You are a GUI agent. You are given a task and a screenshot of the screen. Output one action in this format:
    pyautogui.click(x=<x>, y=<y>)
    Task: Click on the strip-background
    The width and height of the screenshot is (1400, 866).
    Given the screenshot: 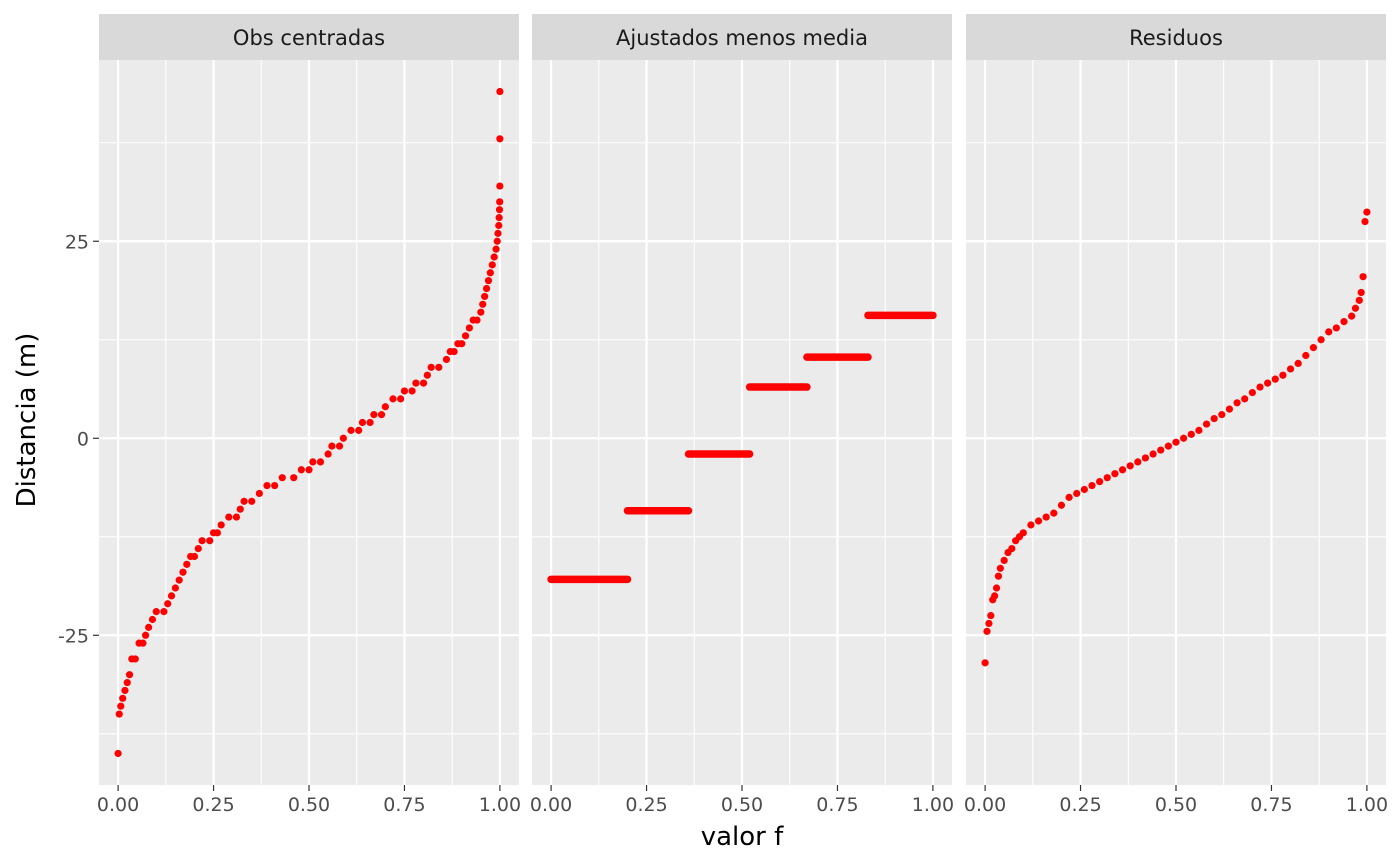 What is the action you would take?
    pyautogui.click(x=1176, y=37)
    